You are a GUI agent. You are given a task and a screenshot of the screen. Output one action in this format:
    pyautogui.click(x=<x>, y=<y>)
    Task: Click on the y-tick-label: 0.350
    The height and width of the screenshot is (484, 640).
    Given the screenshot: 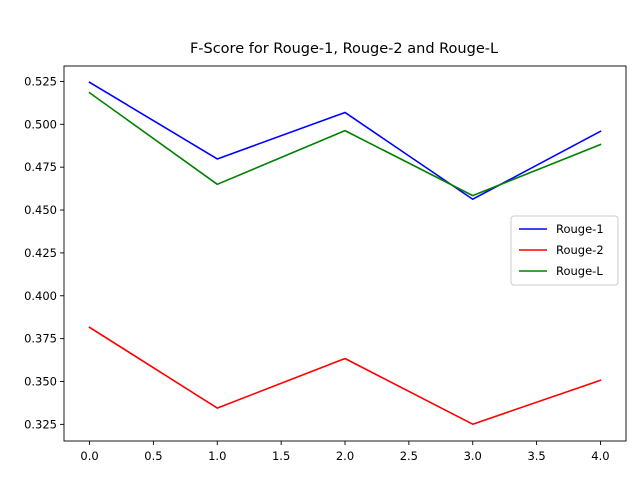 What is the action you would take?
    pyautogui.click(x=40, y=382)
    